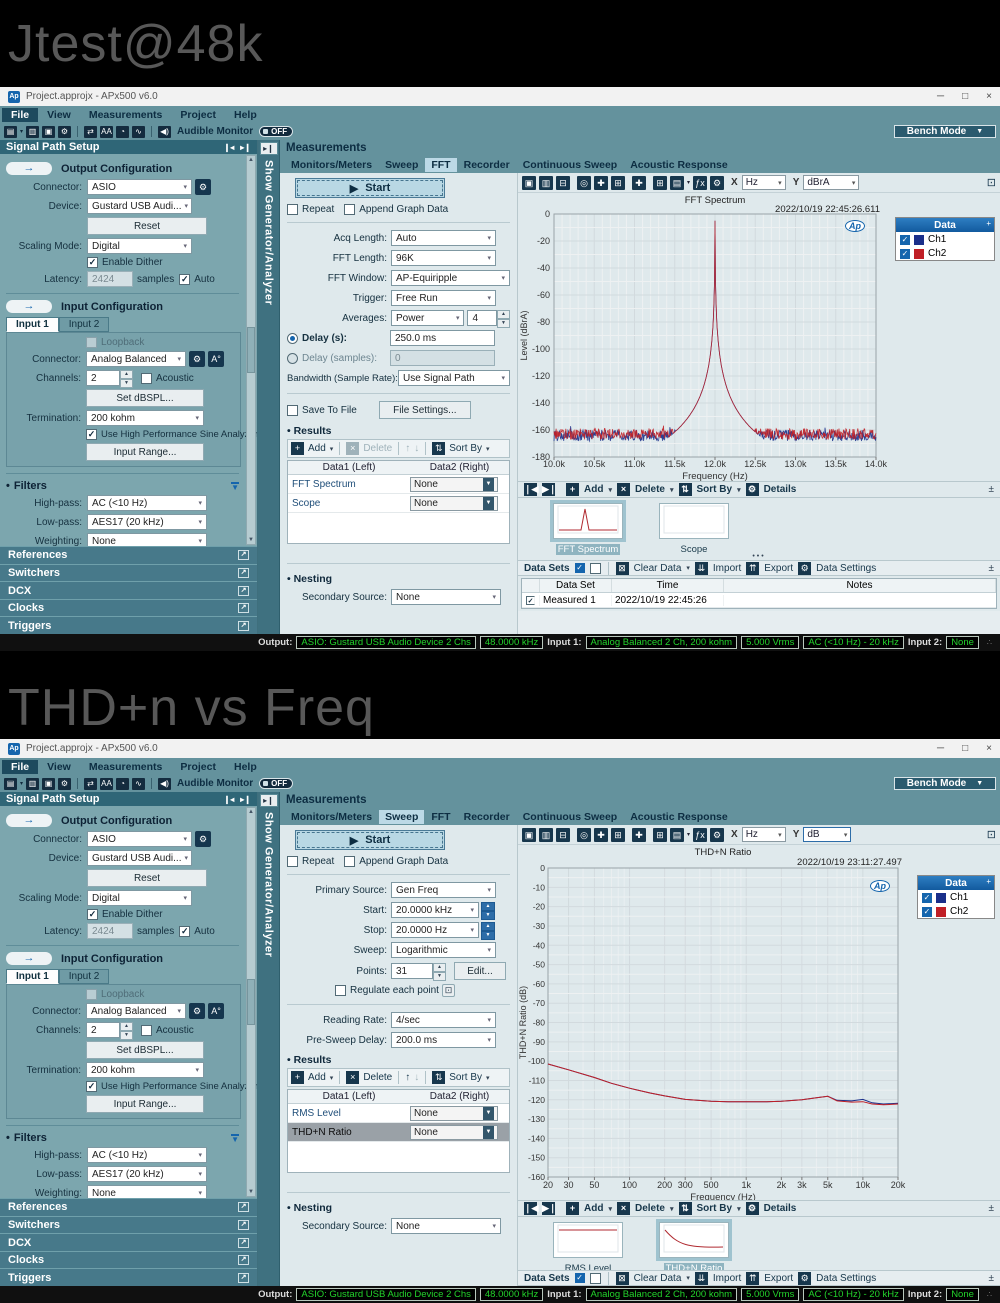  Describe the element at coordinates (991, 489) in the screenshot. I see `collapse-icon: ±` at that location.